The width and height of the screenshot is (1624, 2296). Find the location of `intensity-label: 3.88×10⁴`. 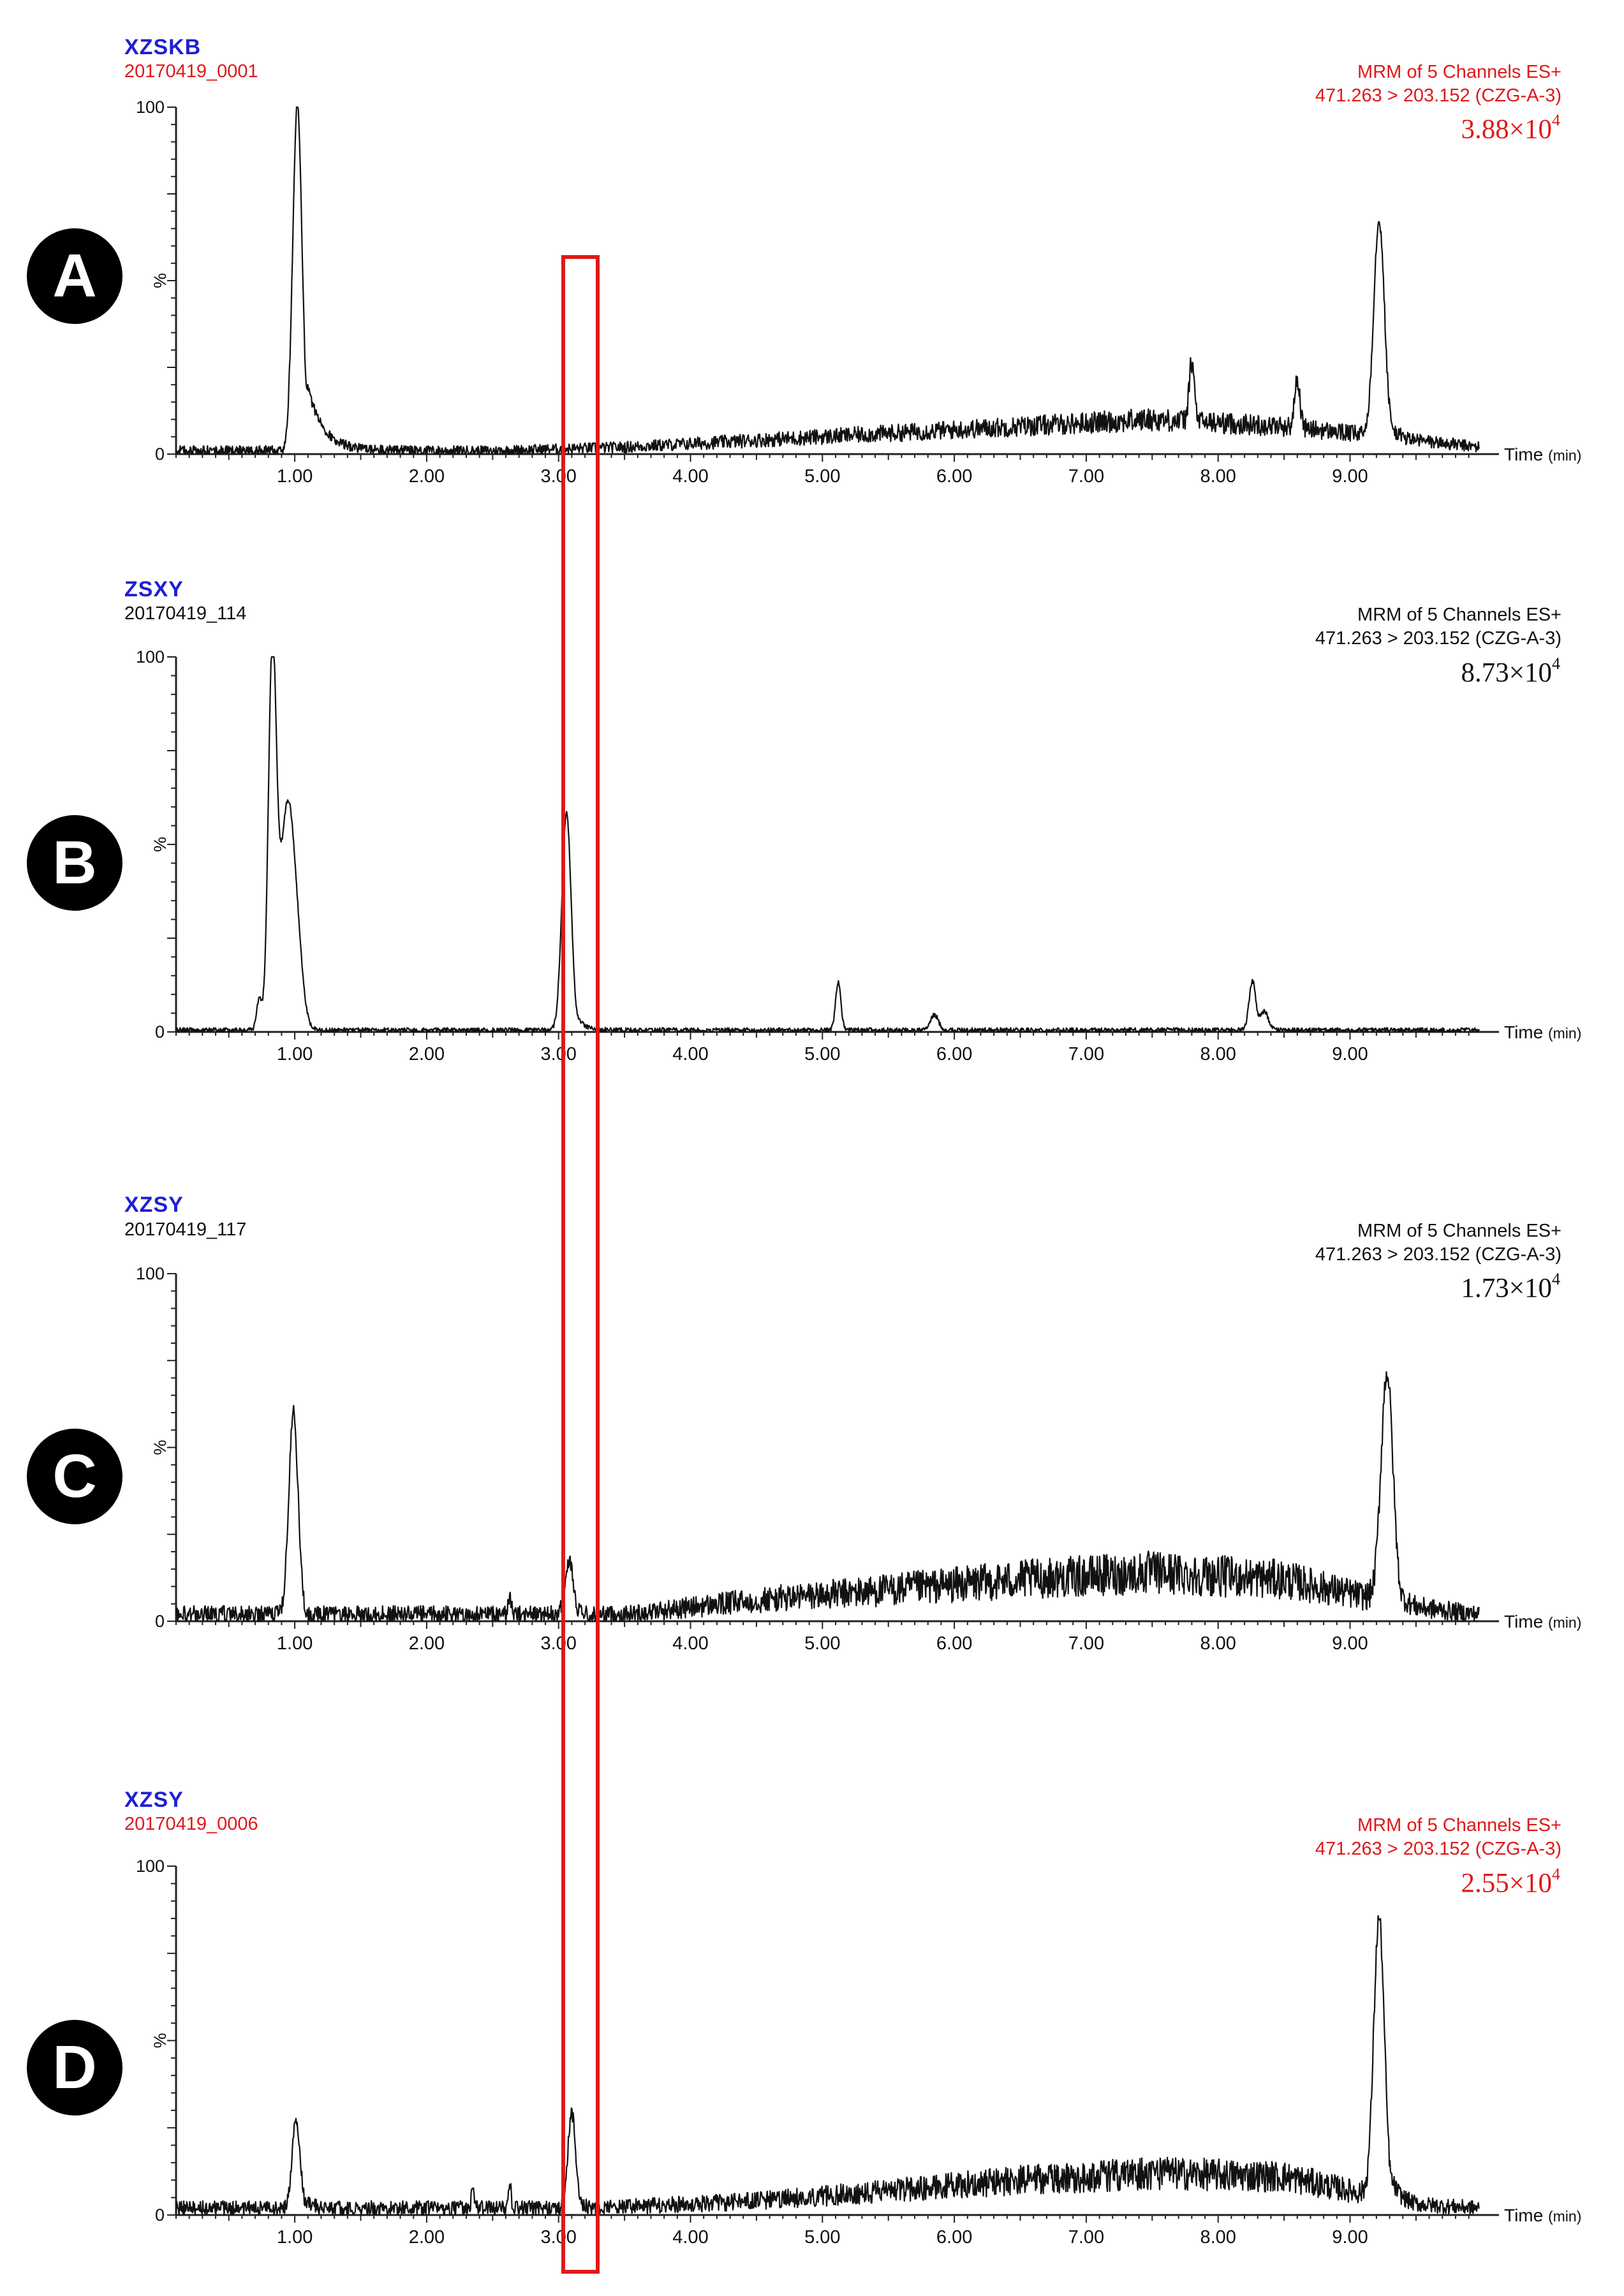

intensity-label: 3.88×10⁴ is located at coordinates (1510, 128).